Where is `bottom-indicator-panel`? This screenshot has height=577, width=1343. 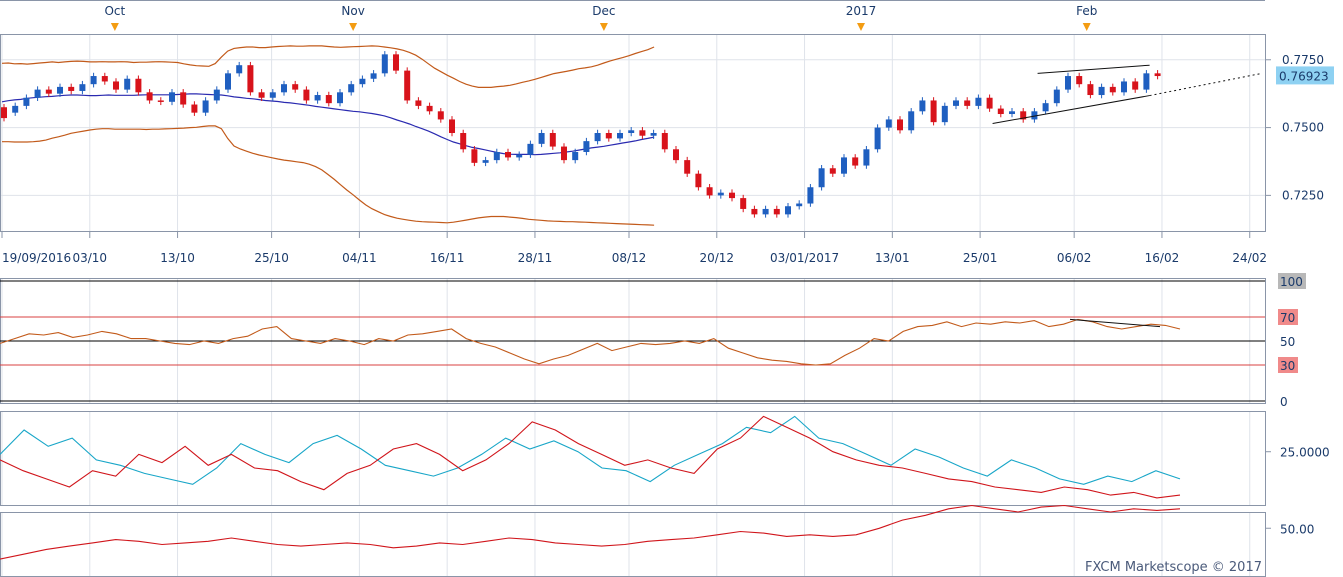 bottom-indicator-panel is located at coordinates (590, 532).